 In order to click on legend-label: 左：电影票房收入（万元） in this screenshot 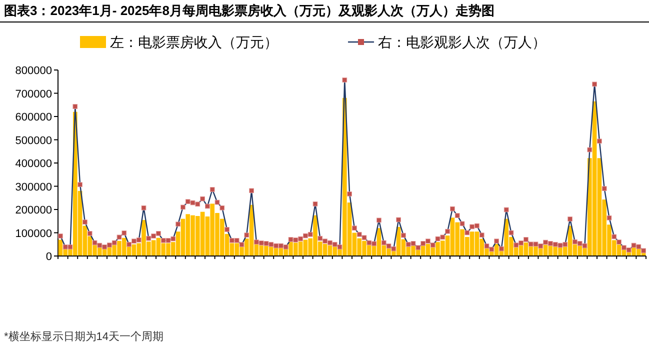, I will do `click(194, 42)`.